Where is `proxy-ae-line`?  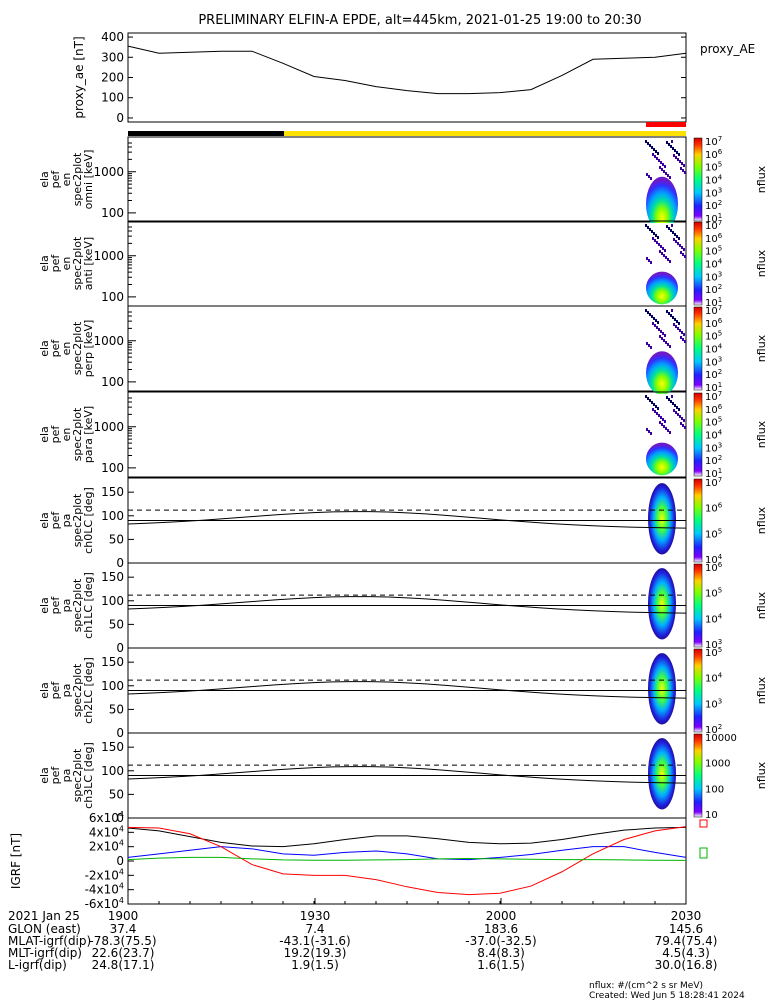 proxy-ae-line is located at coordinates (407, 70).